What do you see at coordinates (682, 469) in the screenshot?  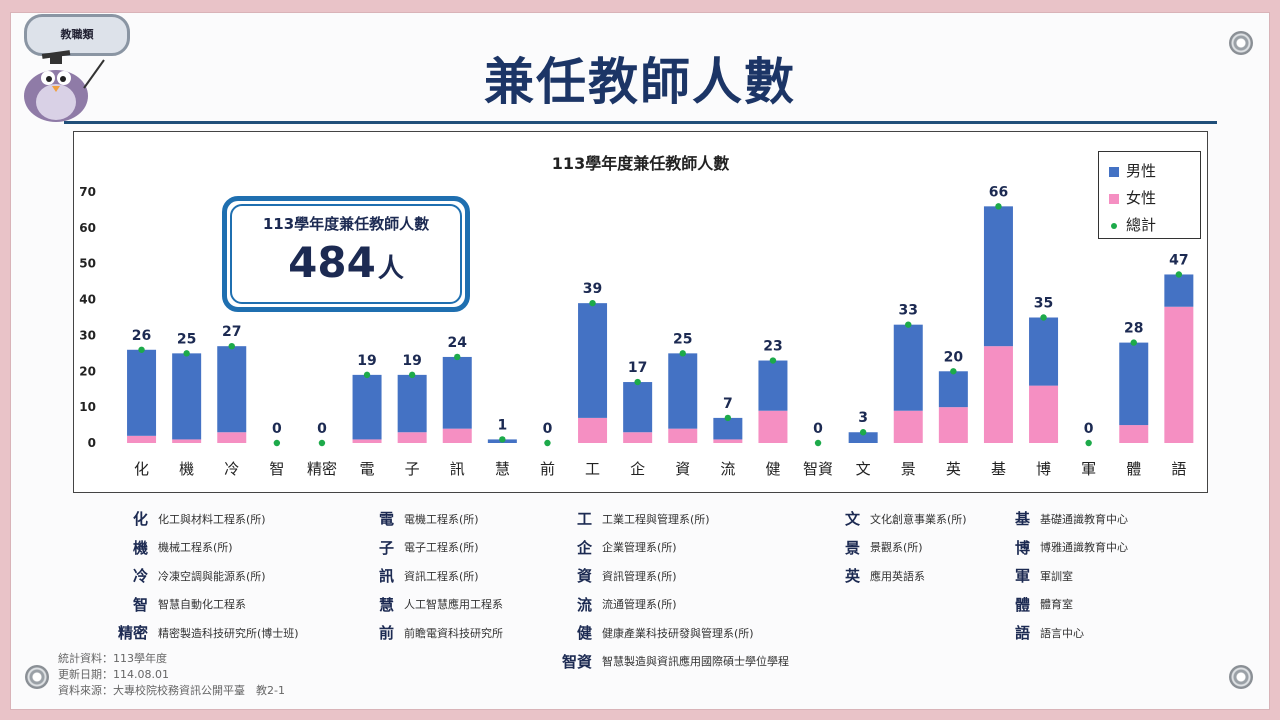 I see `category-label: 資` at bounding box center [682, 469].